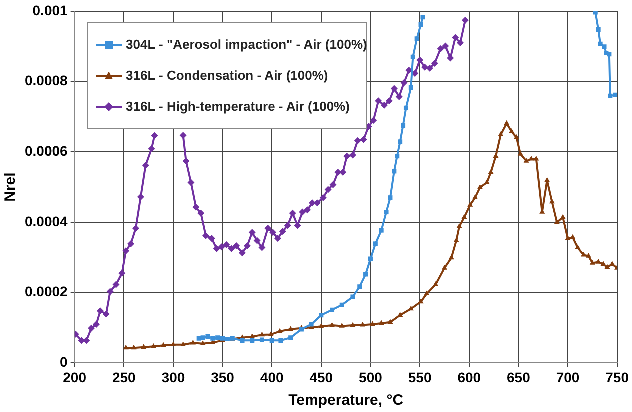  What do you see at coordinates (46, 221) in the screenshot?
I see `y-tick-label: 0.0004` at bounding box center [46, 221].